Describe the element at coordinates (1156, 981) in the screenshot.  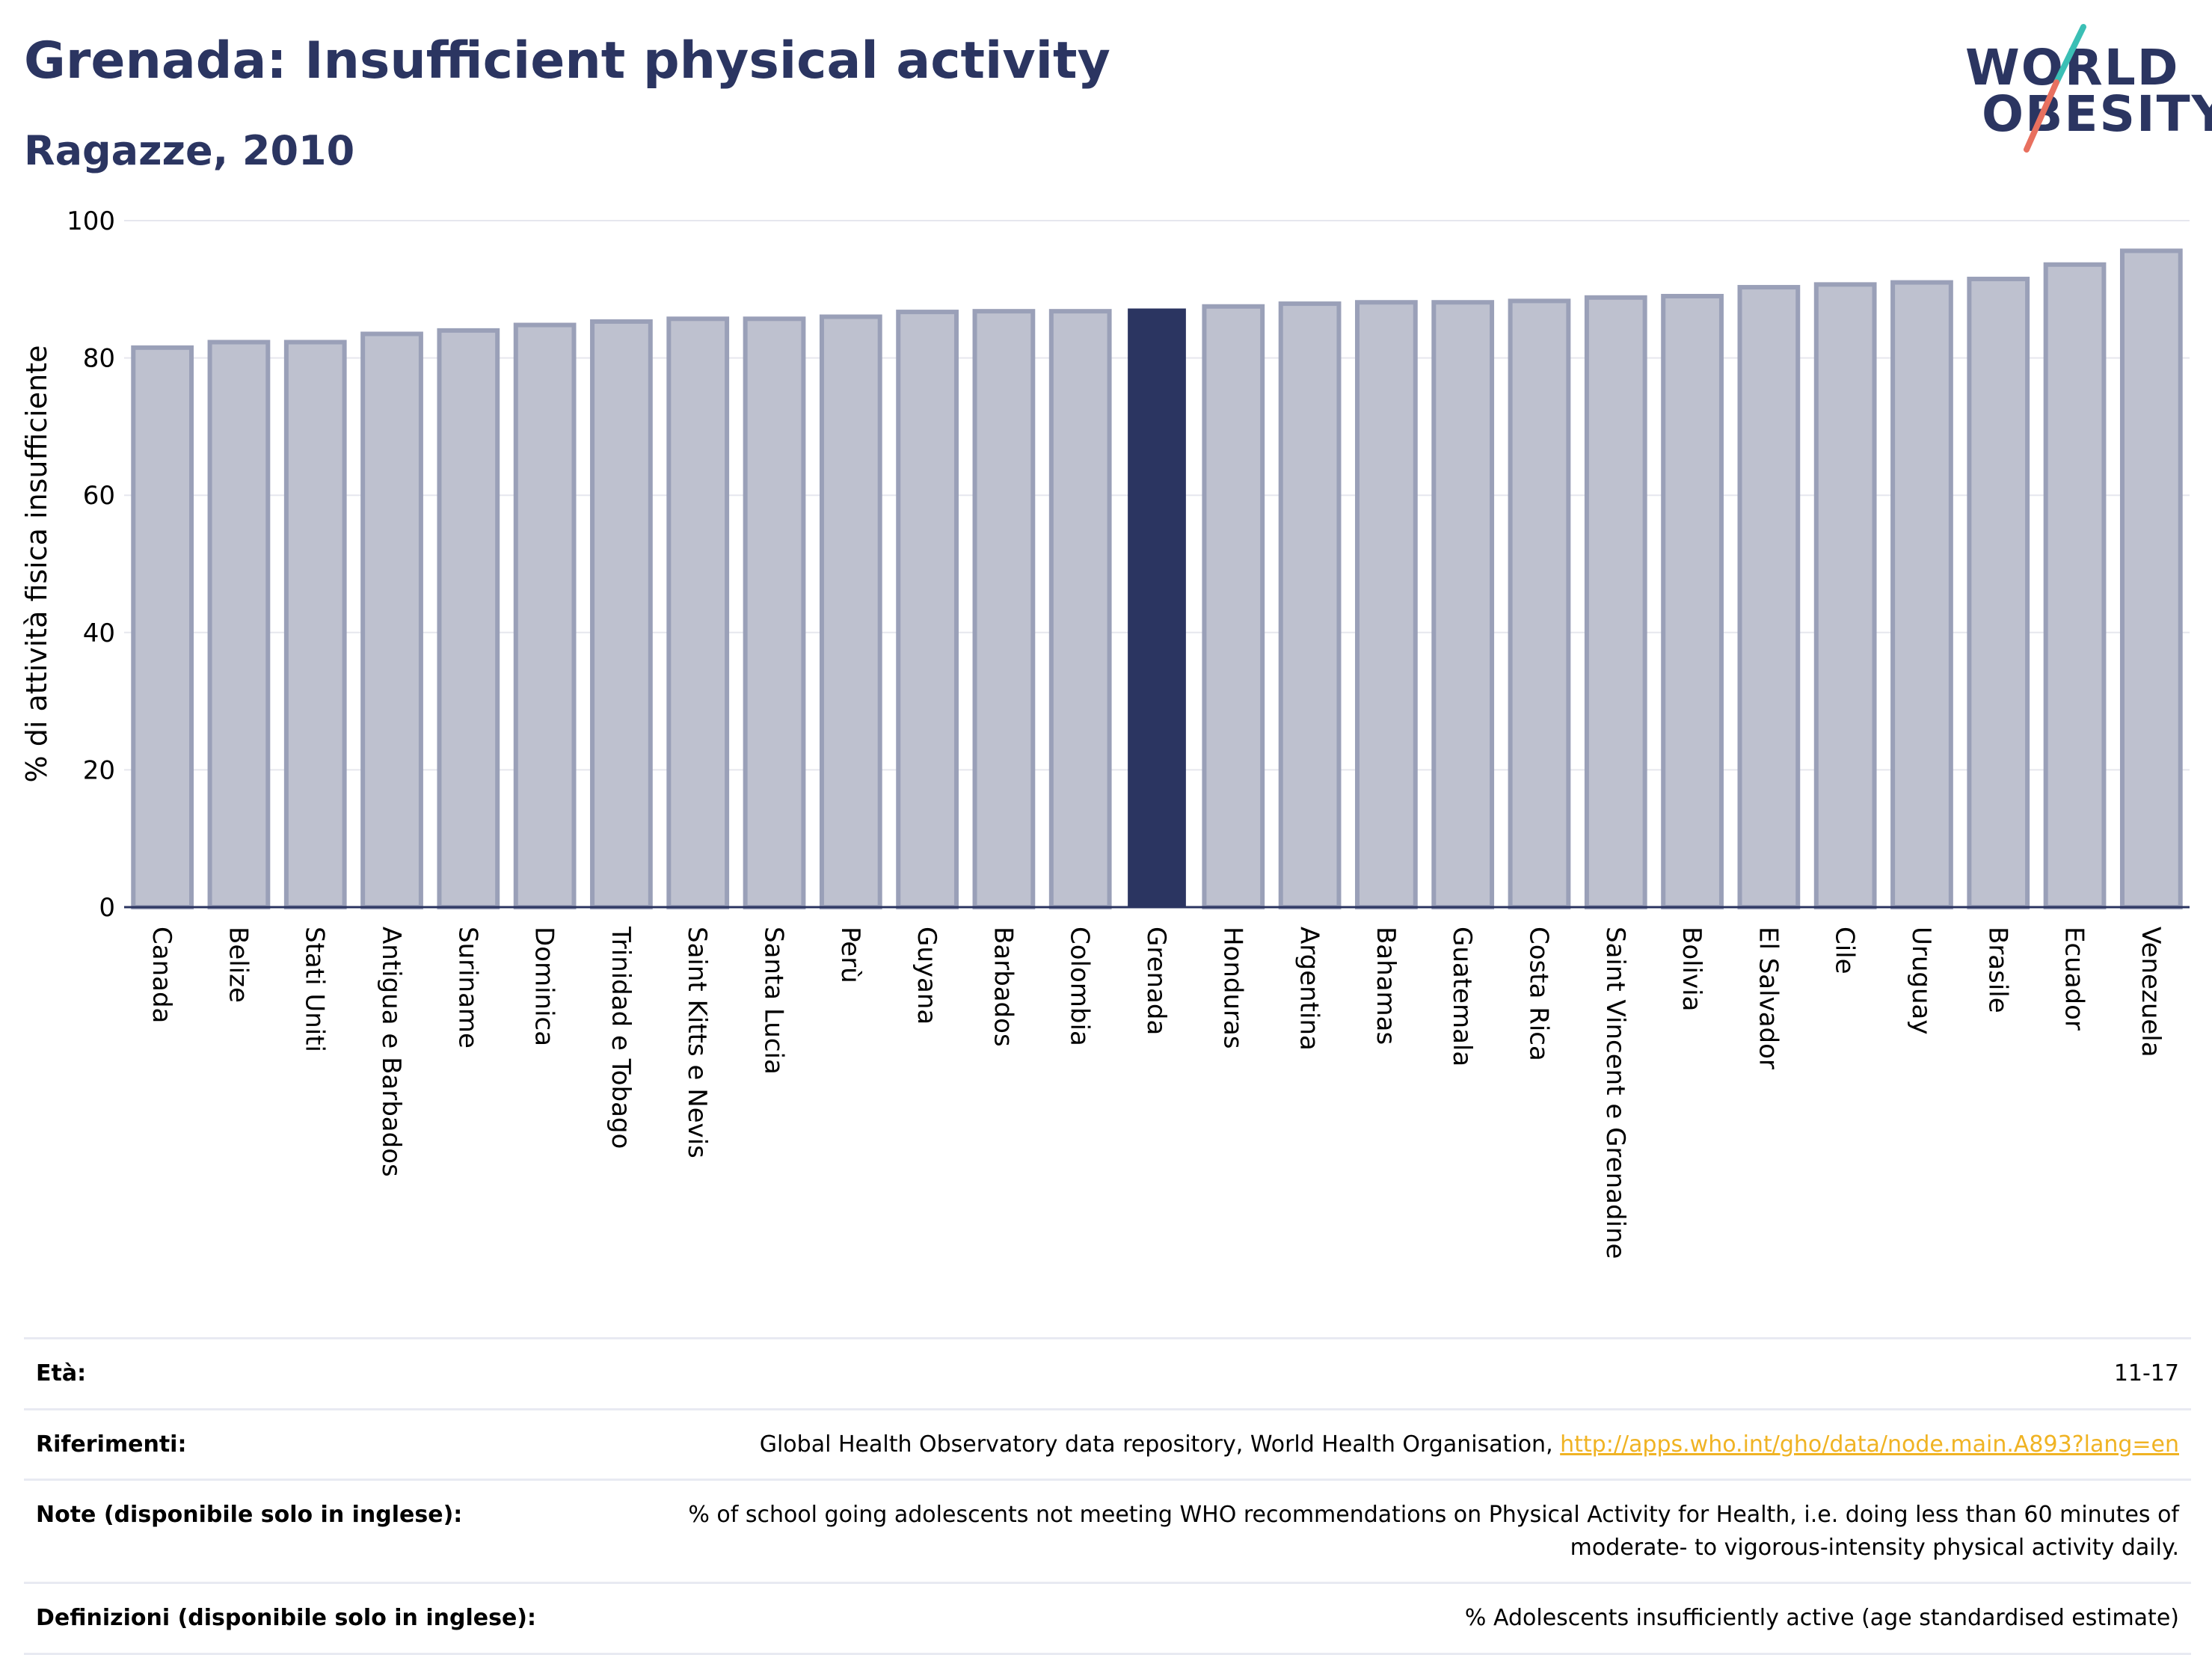
I see `x-tick-label: Grenada` at that location.